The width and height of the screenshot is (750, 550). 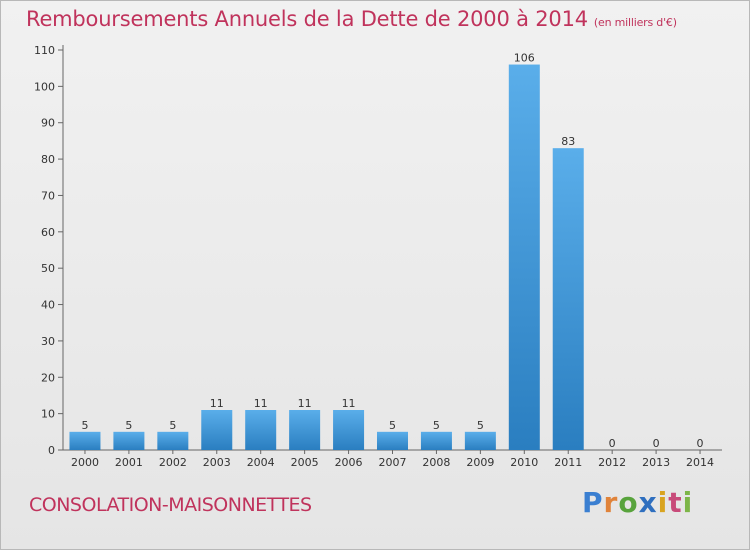 What do you see at coordinates (638, 502) in the screenshot?
I see `proxiti-logo: Proxiti` at bounding box center [638, 502].